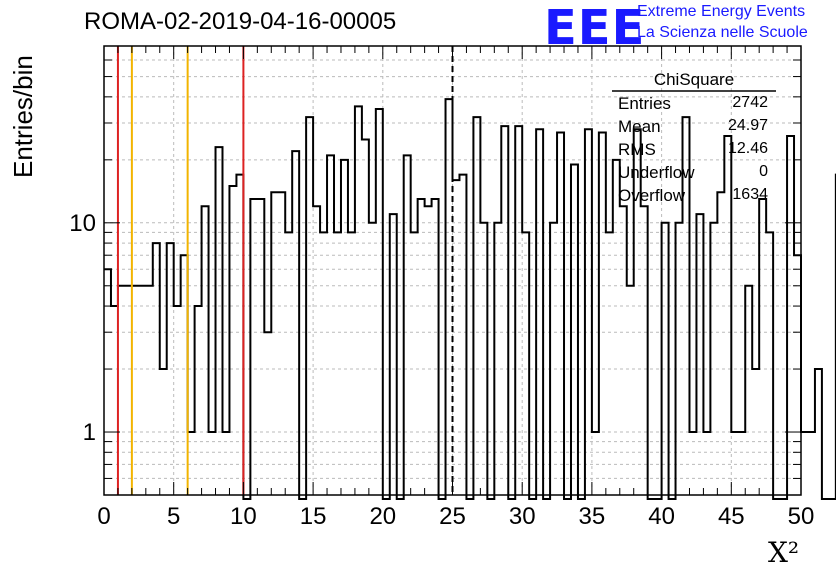  What do you see at coordinates (763, 171) in the screenshot?
I see `stat-underflow-value: 0` at bounding box center [763, 171].